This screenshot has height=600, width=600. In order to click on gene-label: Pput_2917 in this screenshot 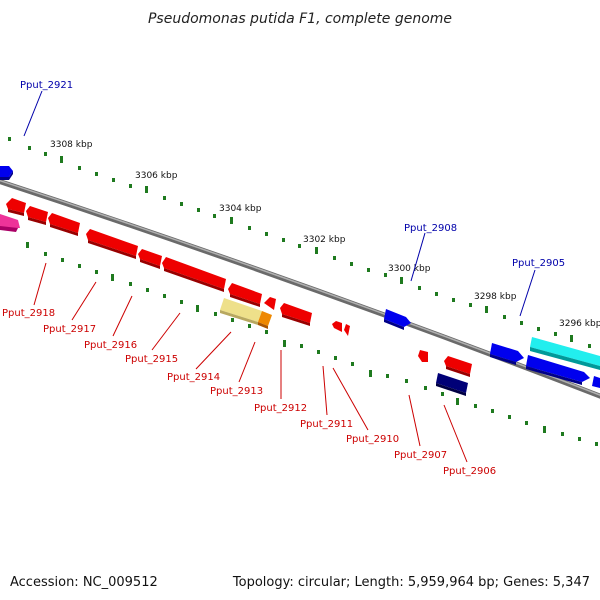, I will do `click(69, 329)`.